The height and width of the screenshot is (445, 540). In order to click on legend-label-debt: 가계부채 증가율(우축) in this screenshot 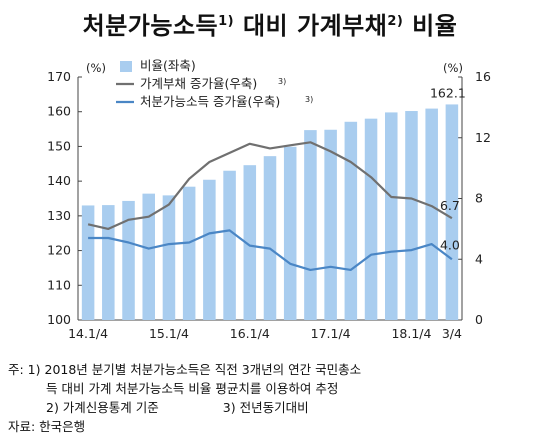, I will do `click(198, 83)`.